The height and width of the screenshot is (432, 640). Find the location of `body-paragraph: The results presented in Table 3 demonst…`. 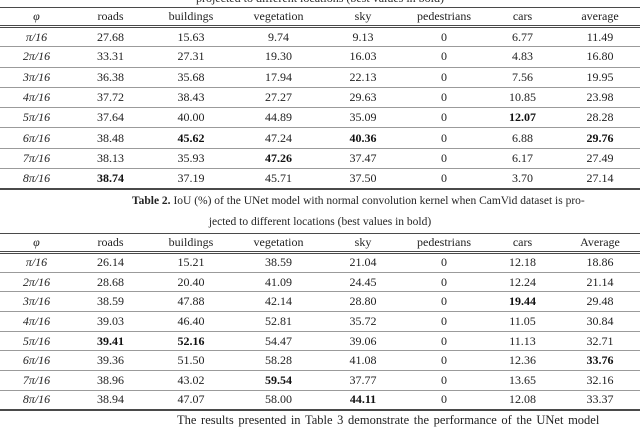

body-paragraph: The results presented in Table 3 demonst… is located at coordinates (388, 420).